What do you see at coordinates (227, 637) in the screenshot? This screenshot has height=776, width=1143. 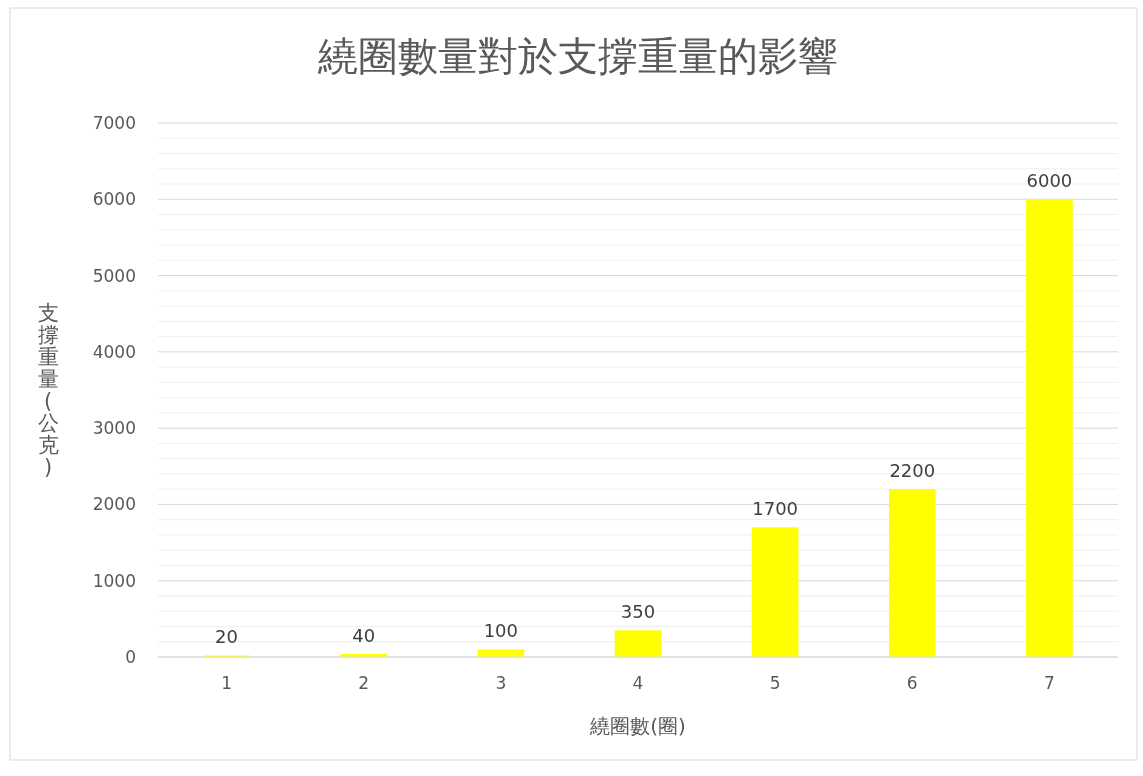 I see `data-label: 20` at bounding box center [227, 637].